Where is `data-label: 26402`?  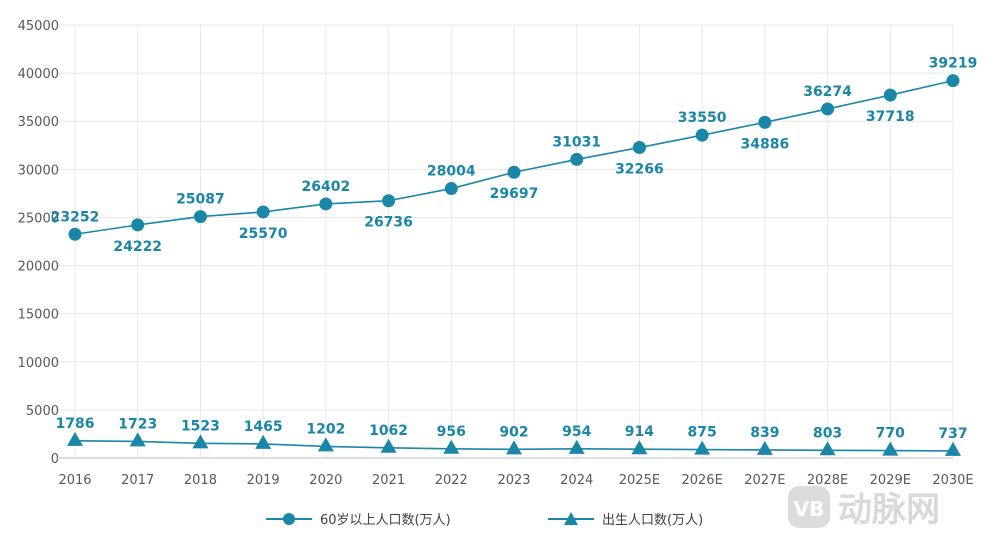
data-label: 26402 is located at coordinates (325, 187).